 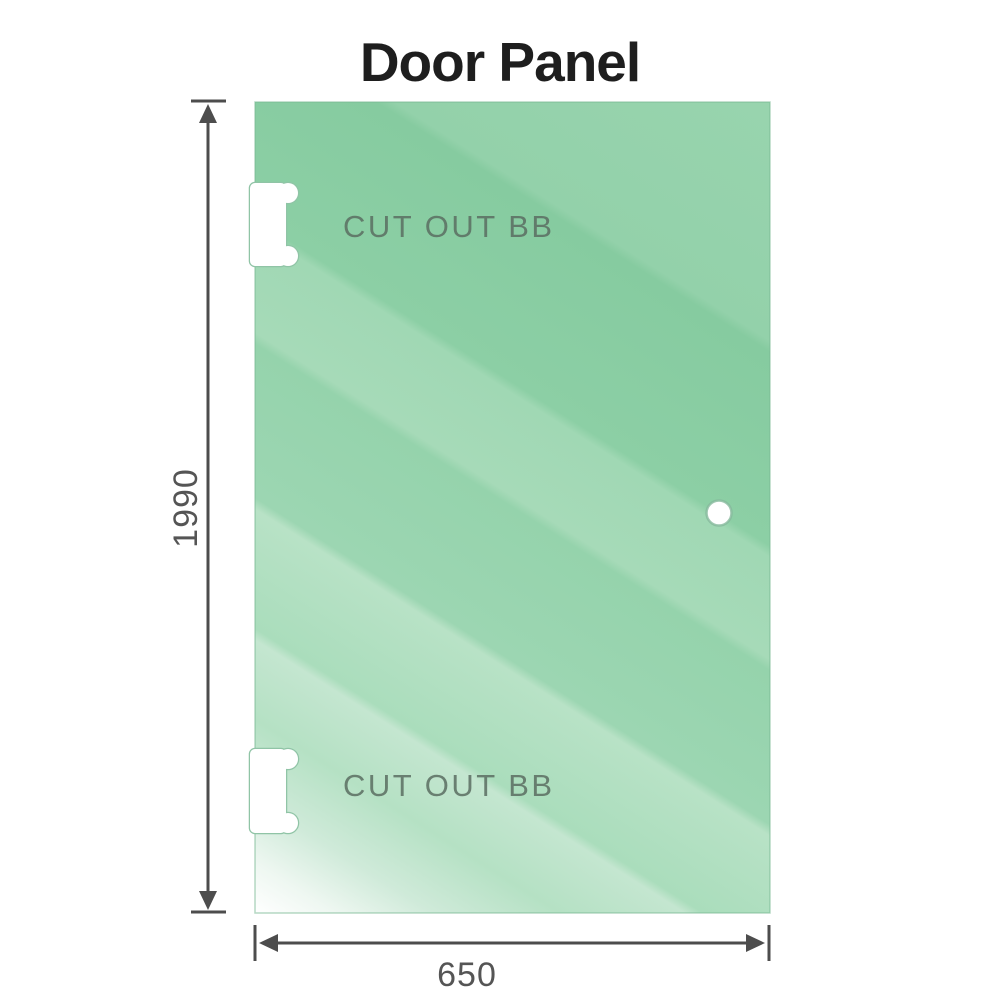 What do you see at coordinates (274, 224) in the screenshot?
I see `hinge-cutout-top` at bounding box center [274, 224].